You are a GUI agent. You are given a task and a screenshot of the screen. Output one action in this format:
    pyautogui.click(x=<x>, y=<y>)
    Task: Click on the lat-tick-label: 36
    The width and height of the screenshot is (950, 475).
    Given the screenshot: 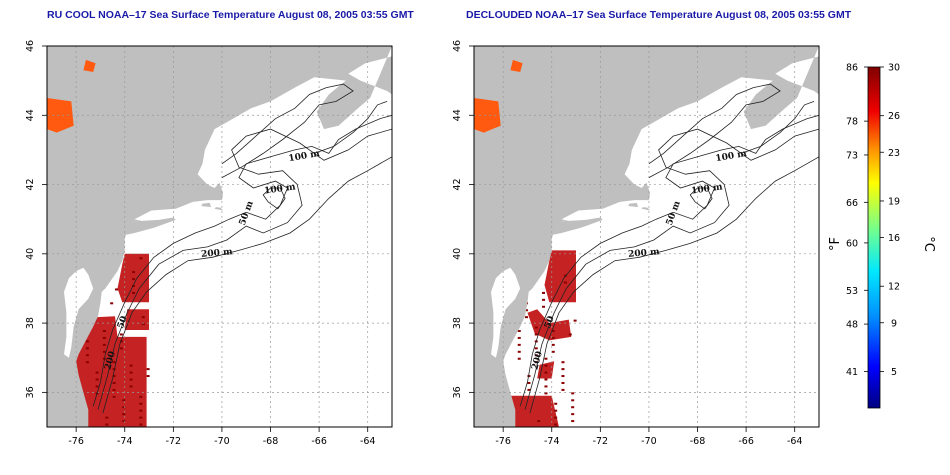 What is the action you would take?
    pyautogui.click(x=30, y=392)
    